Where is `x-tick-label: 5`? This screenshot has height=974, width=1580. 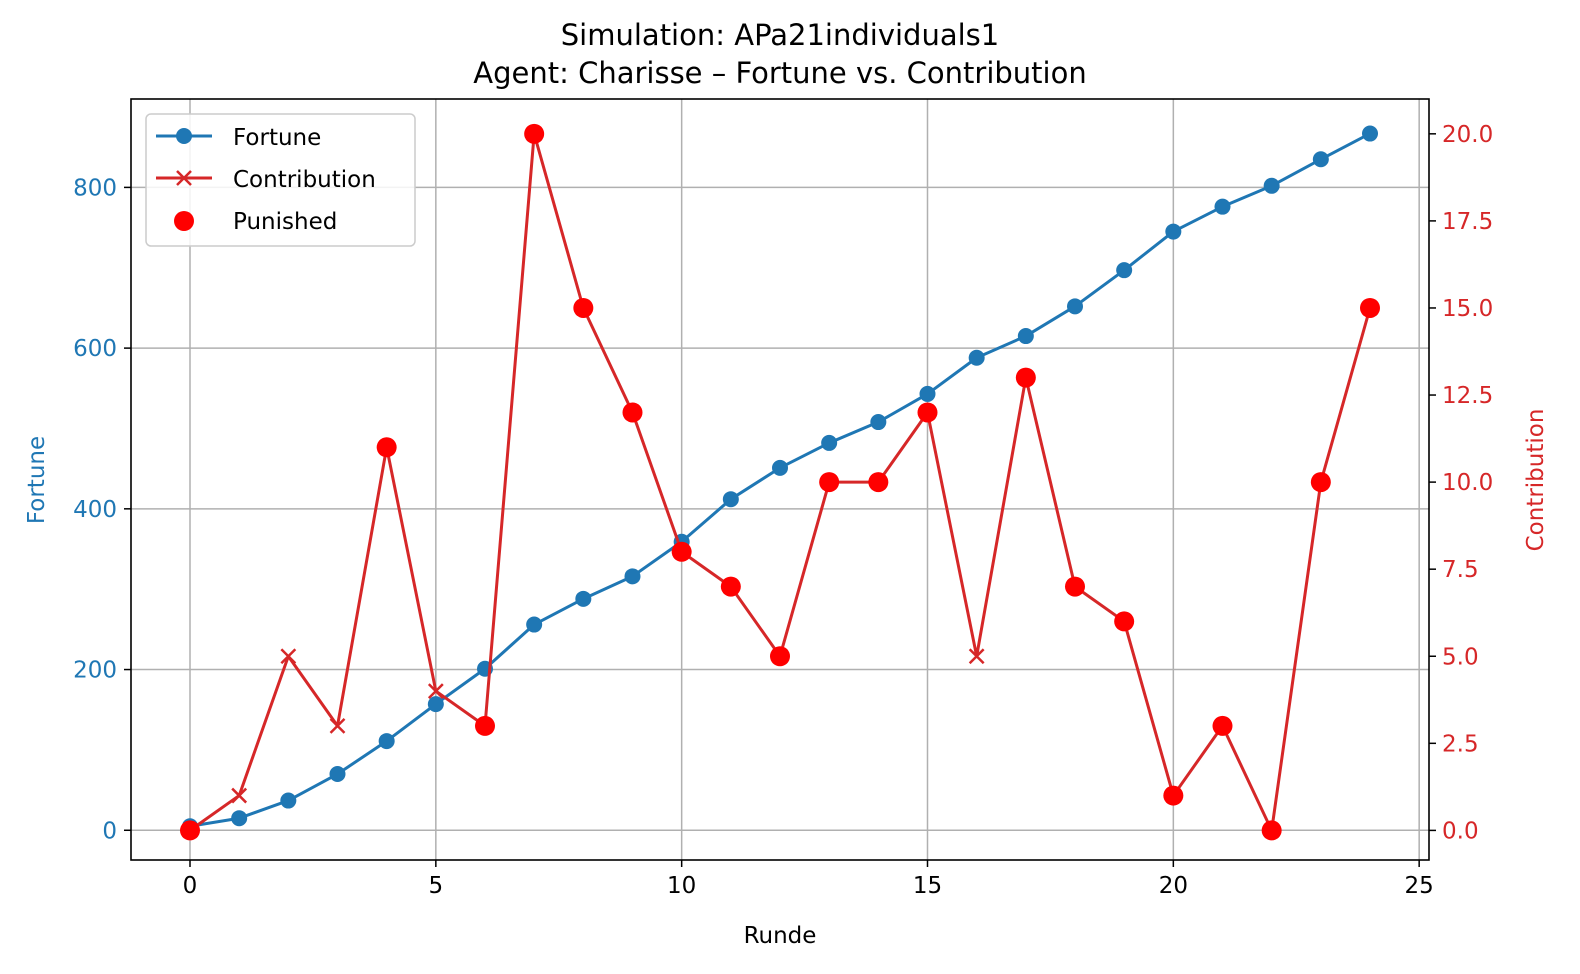 x-tick-label: 5 is located at coordinates (436, 886).